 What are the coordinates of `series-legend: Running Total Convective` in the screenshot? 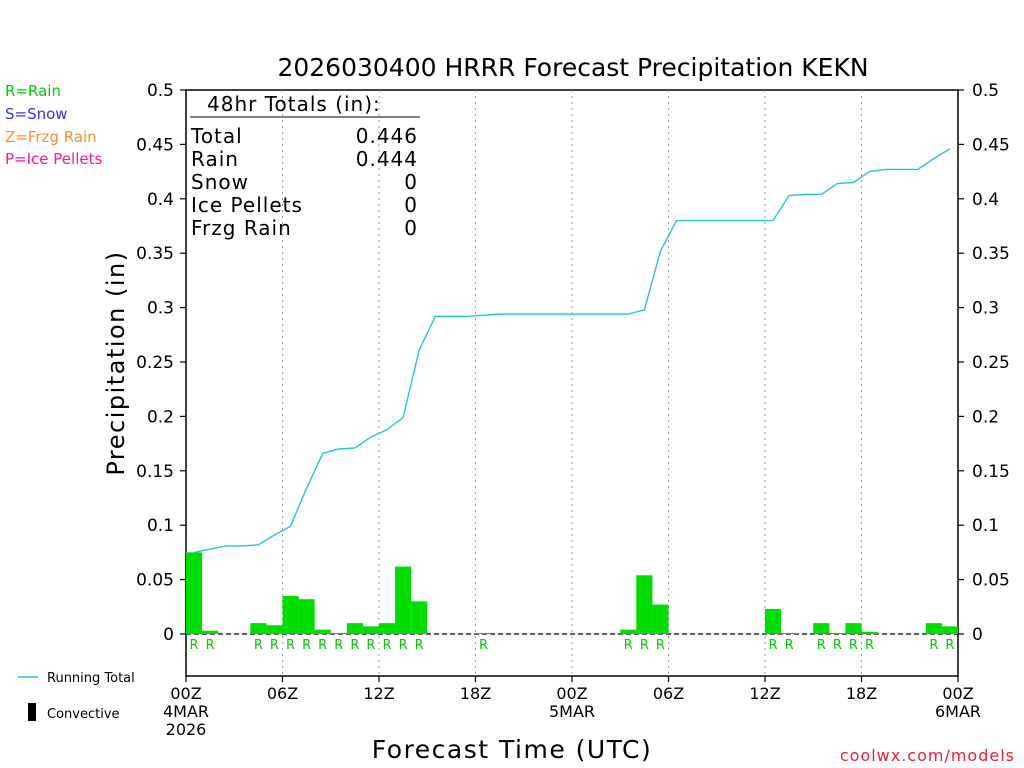 It's located at (76, 696).